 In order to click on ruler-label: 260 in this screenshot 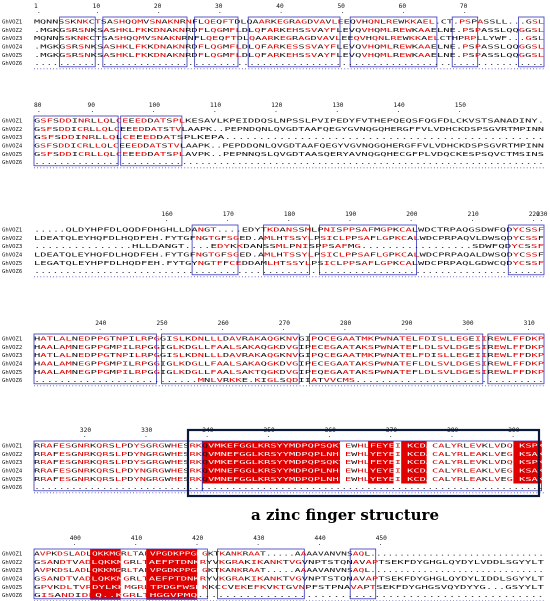, I will do `click(223, 323)`.